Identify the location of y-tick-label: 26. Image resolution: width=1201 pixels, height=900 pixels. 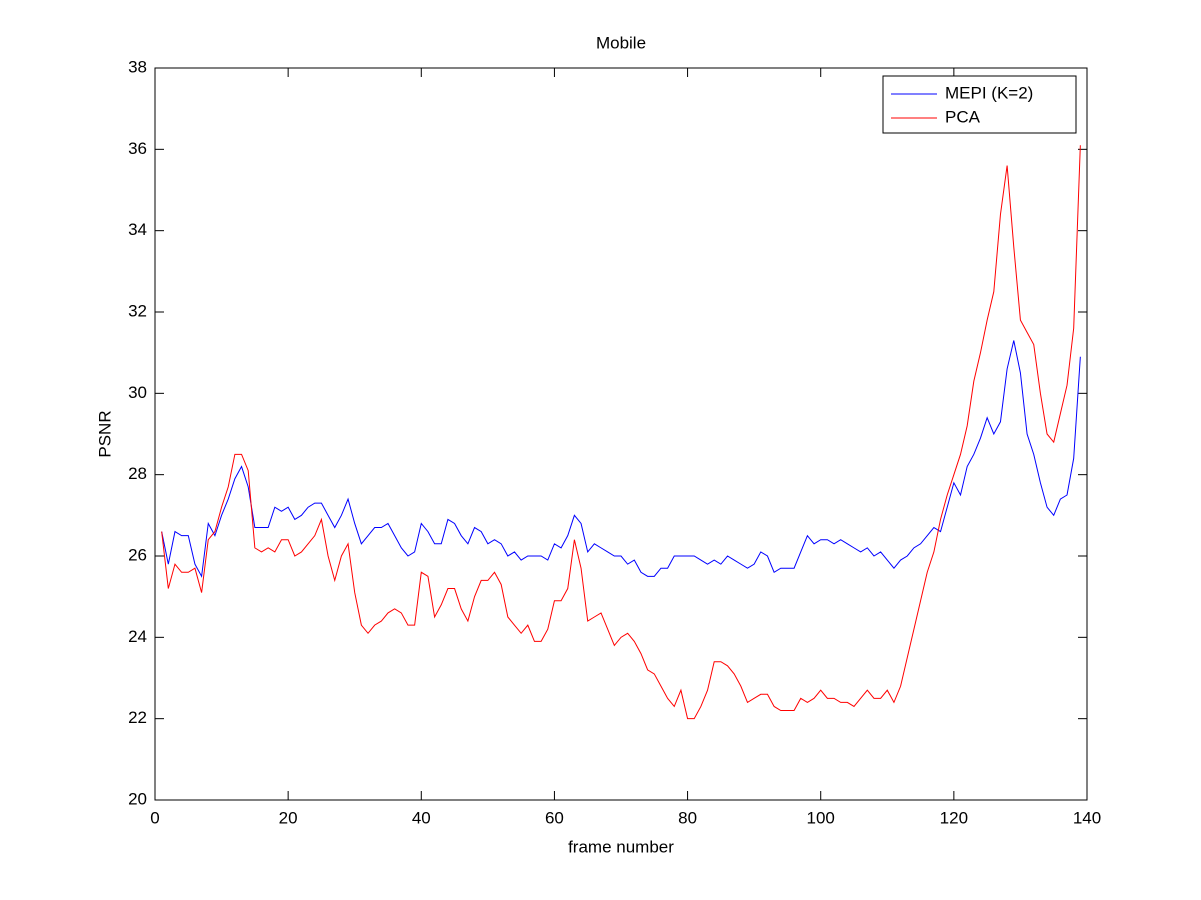
(137, 554).